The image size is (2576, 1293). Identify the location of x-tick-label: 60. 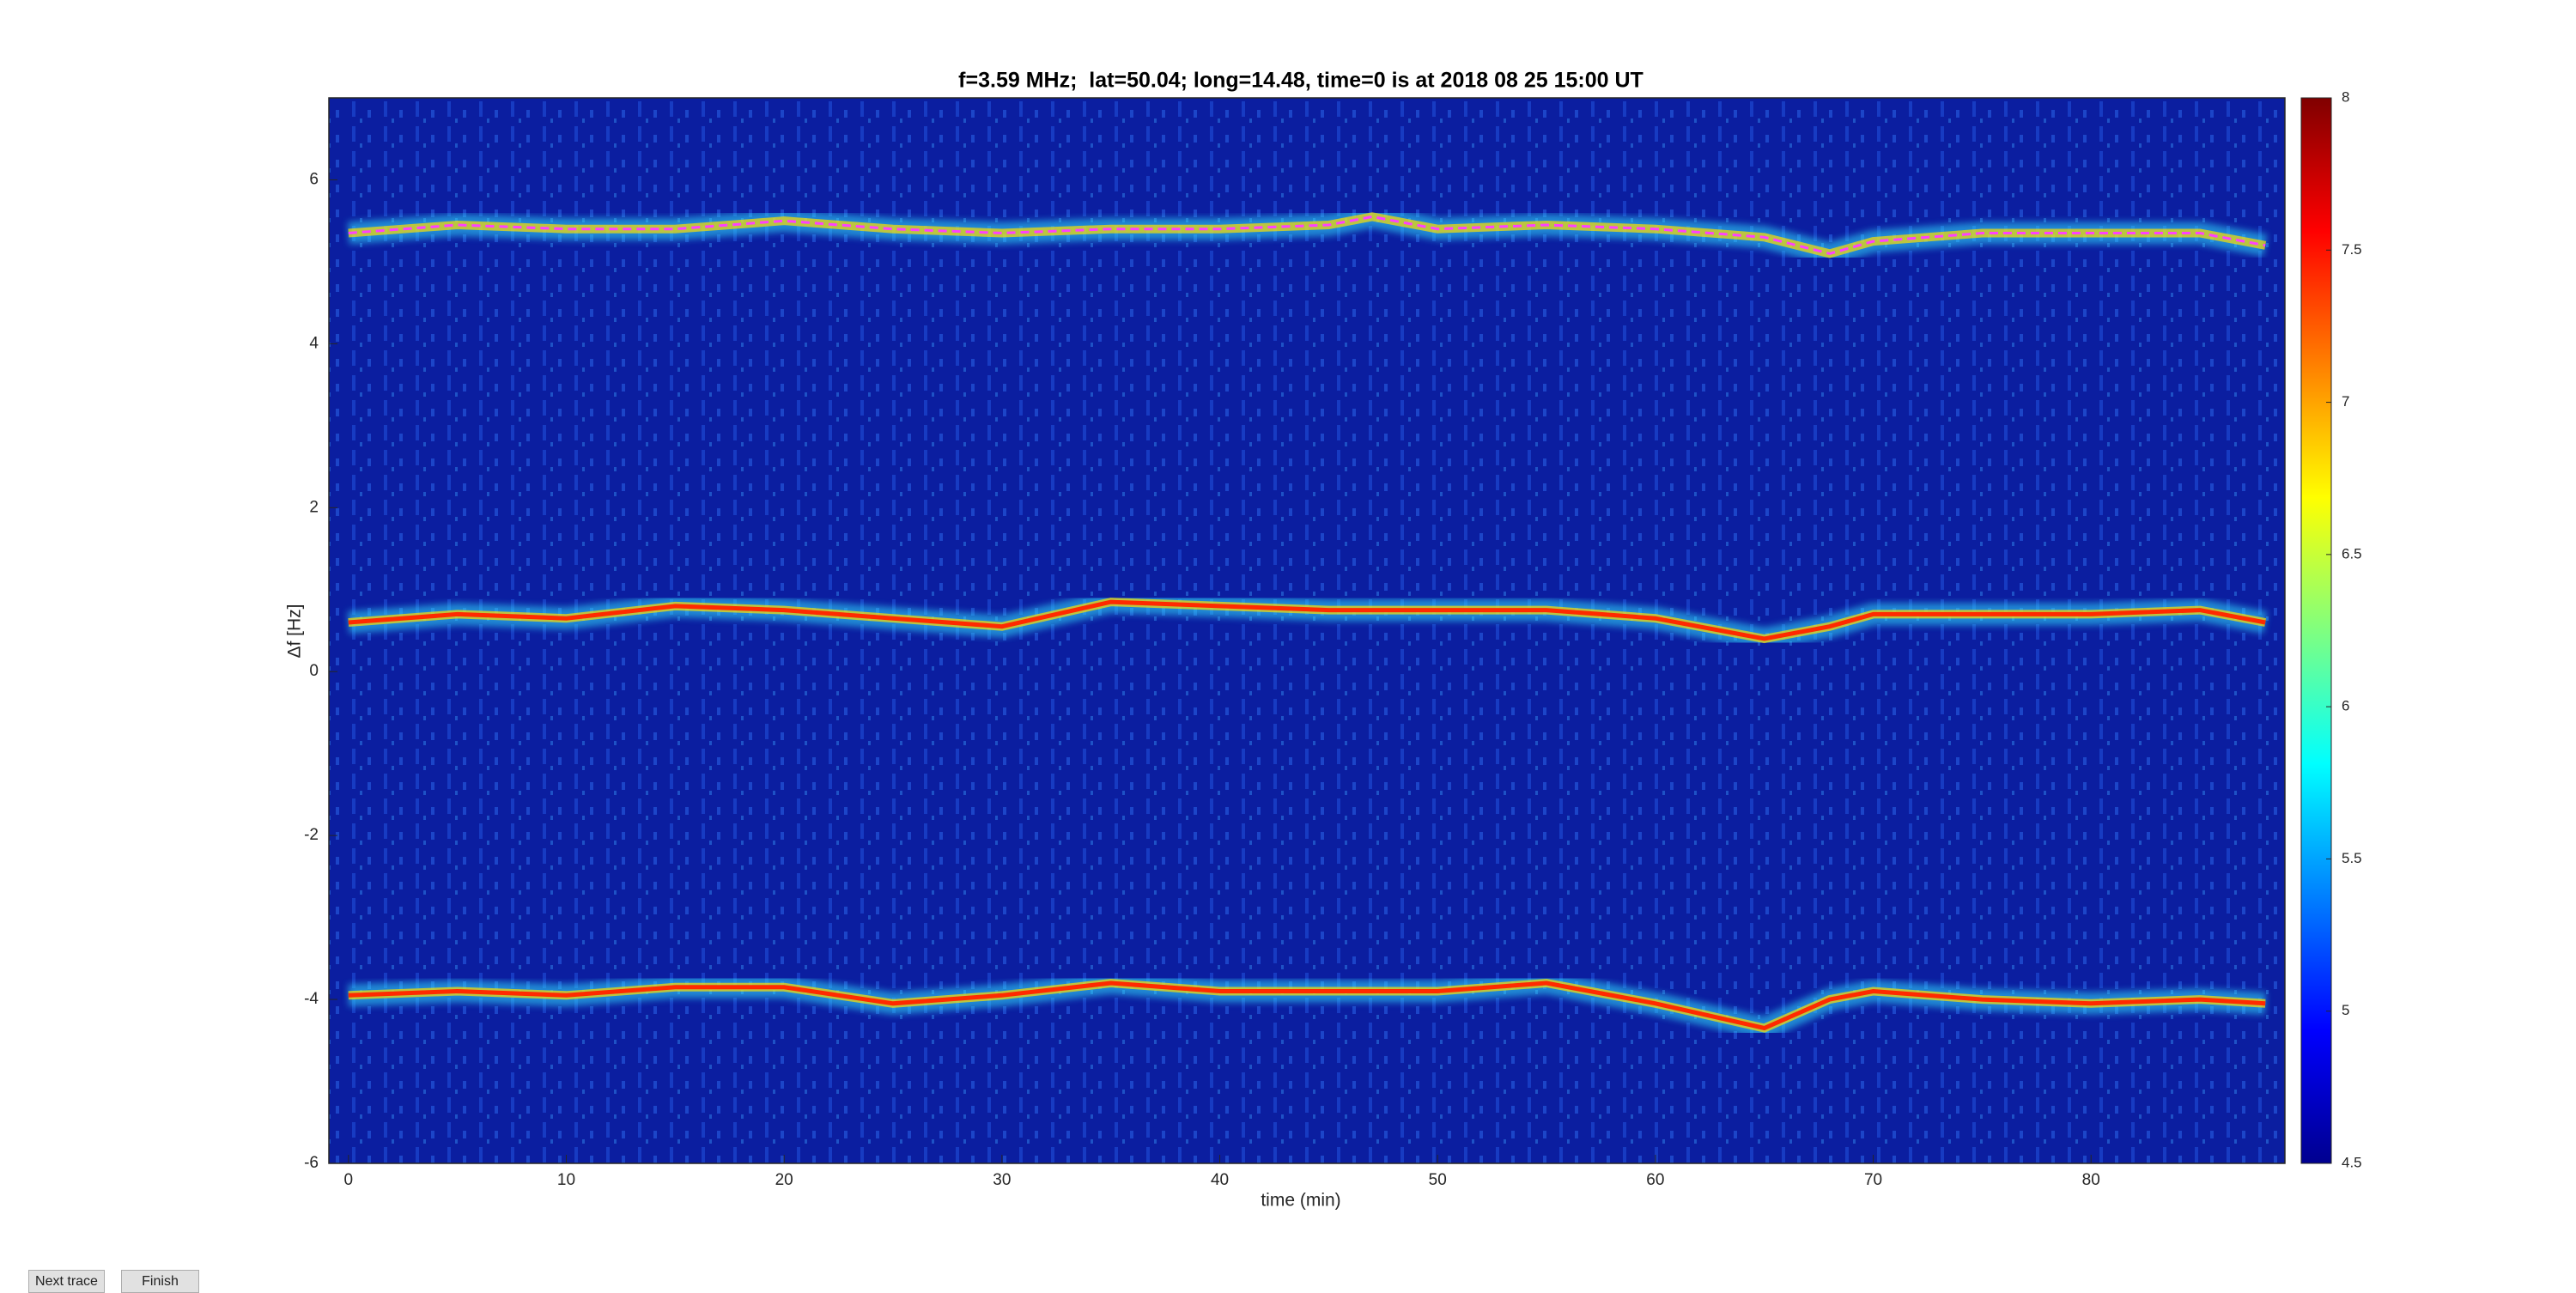
(1655, 1180).